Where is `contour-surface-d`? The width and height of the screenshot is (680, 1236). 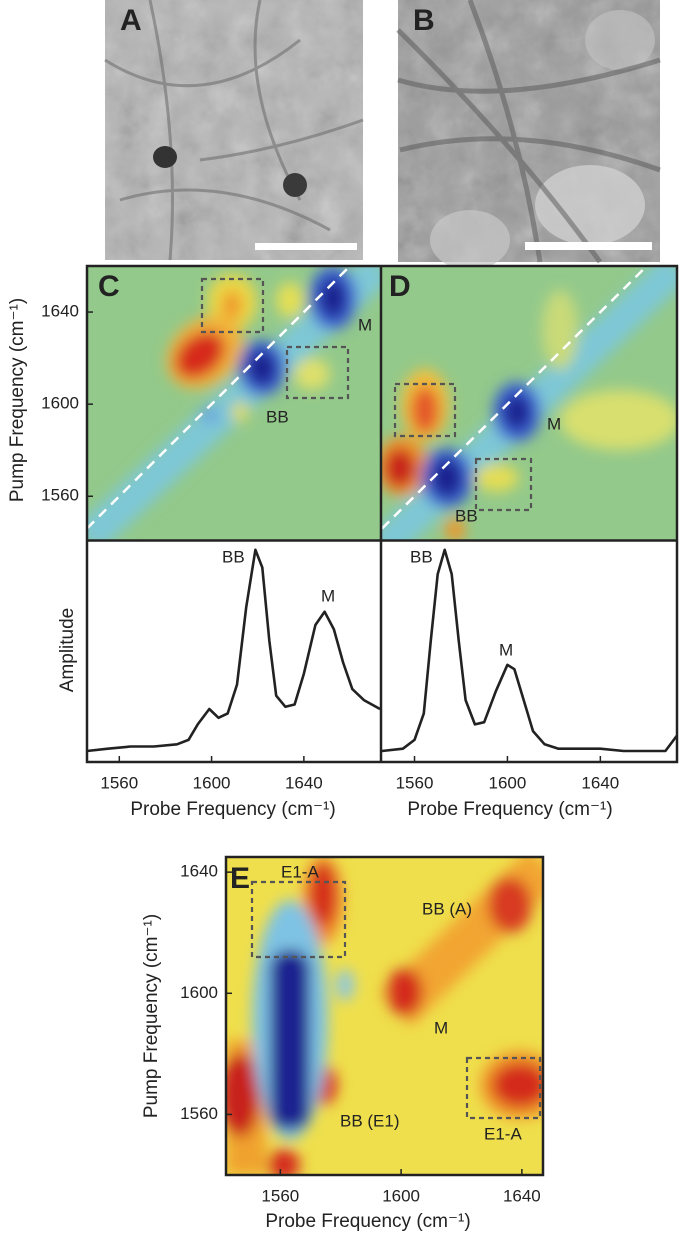
contour-surface-d is located at coordinates (529, 403).